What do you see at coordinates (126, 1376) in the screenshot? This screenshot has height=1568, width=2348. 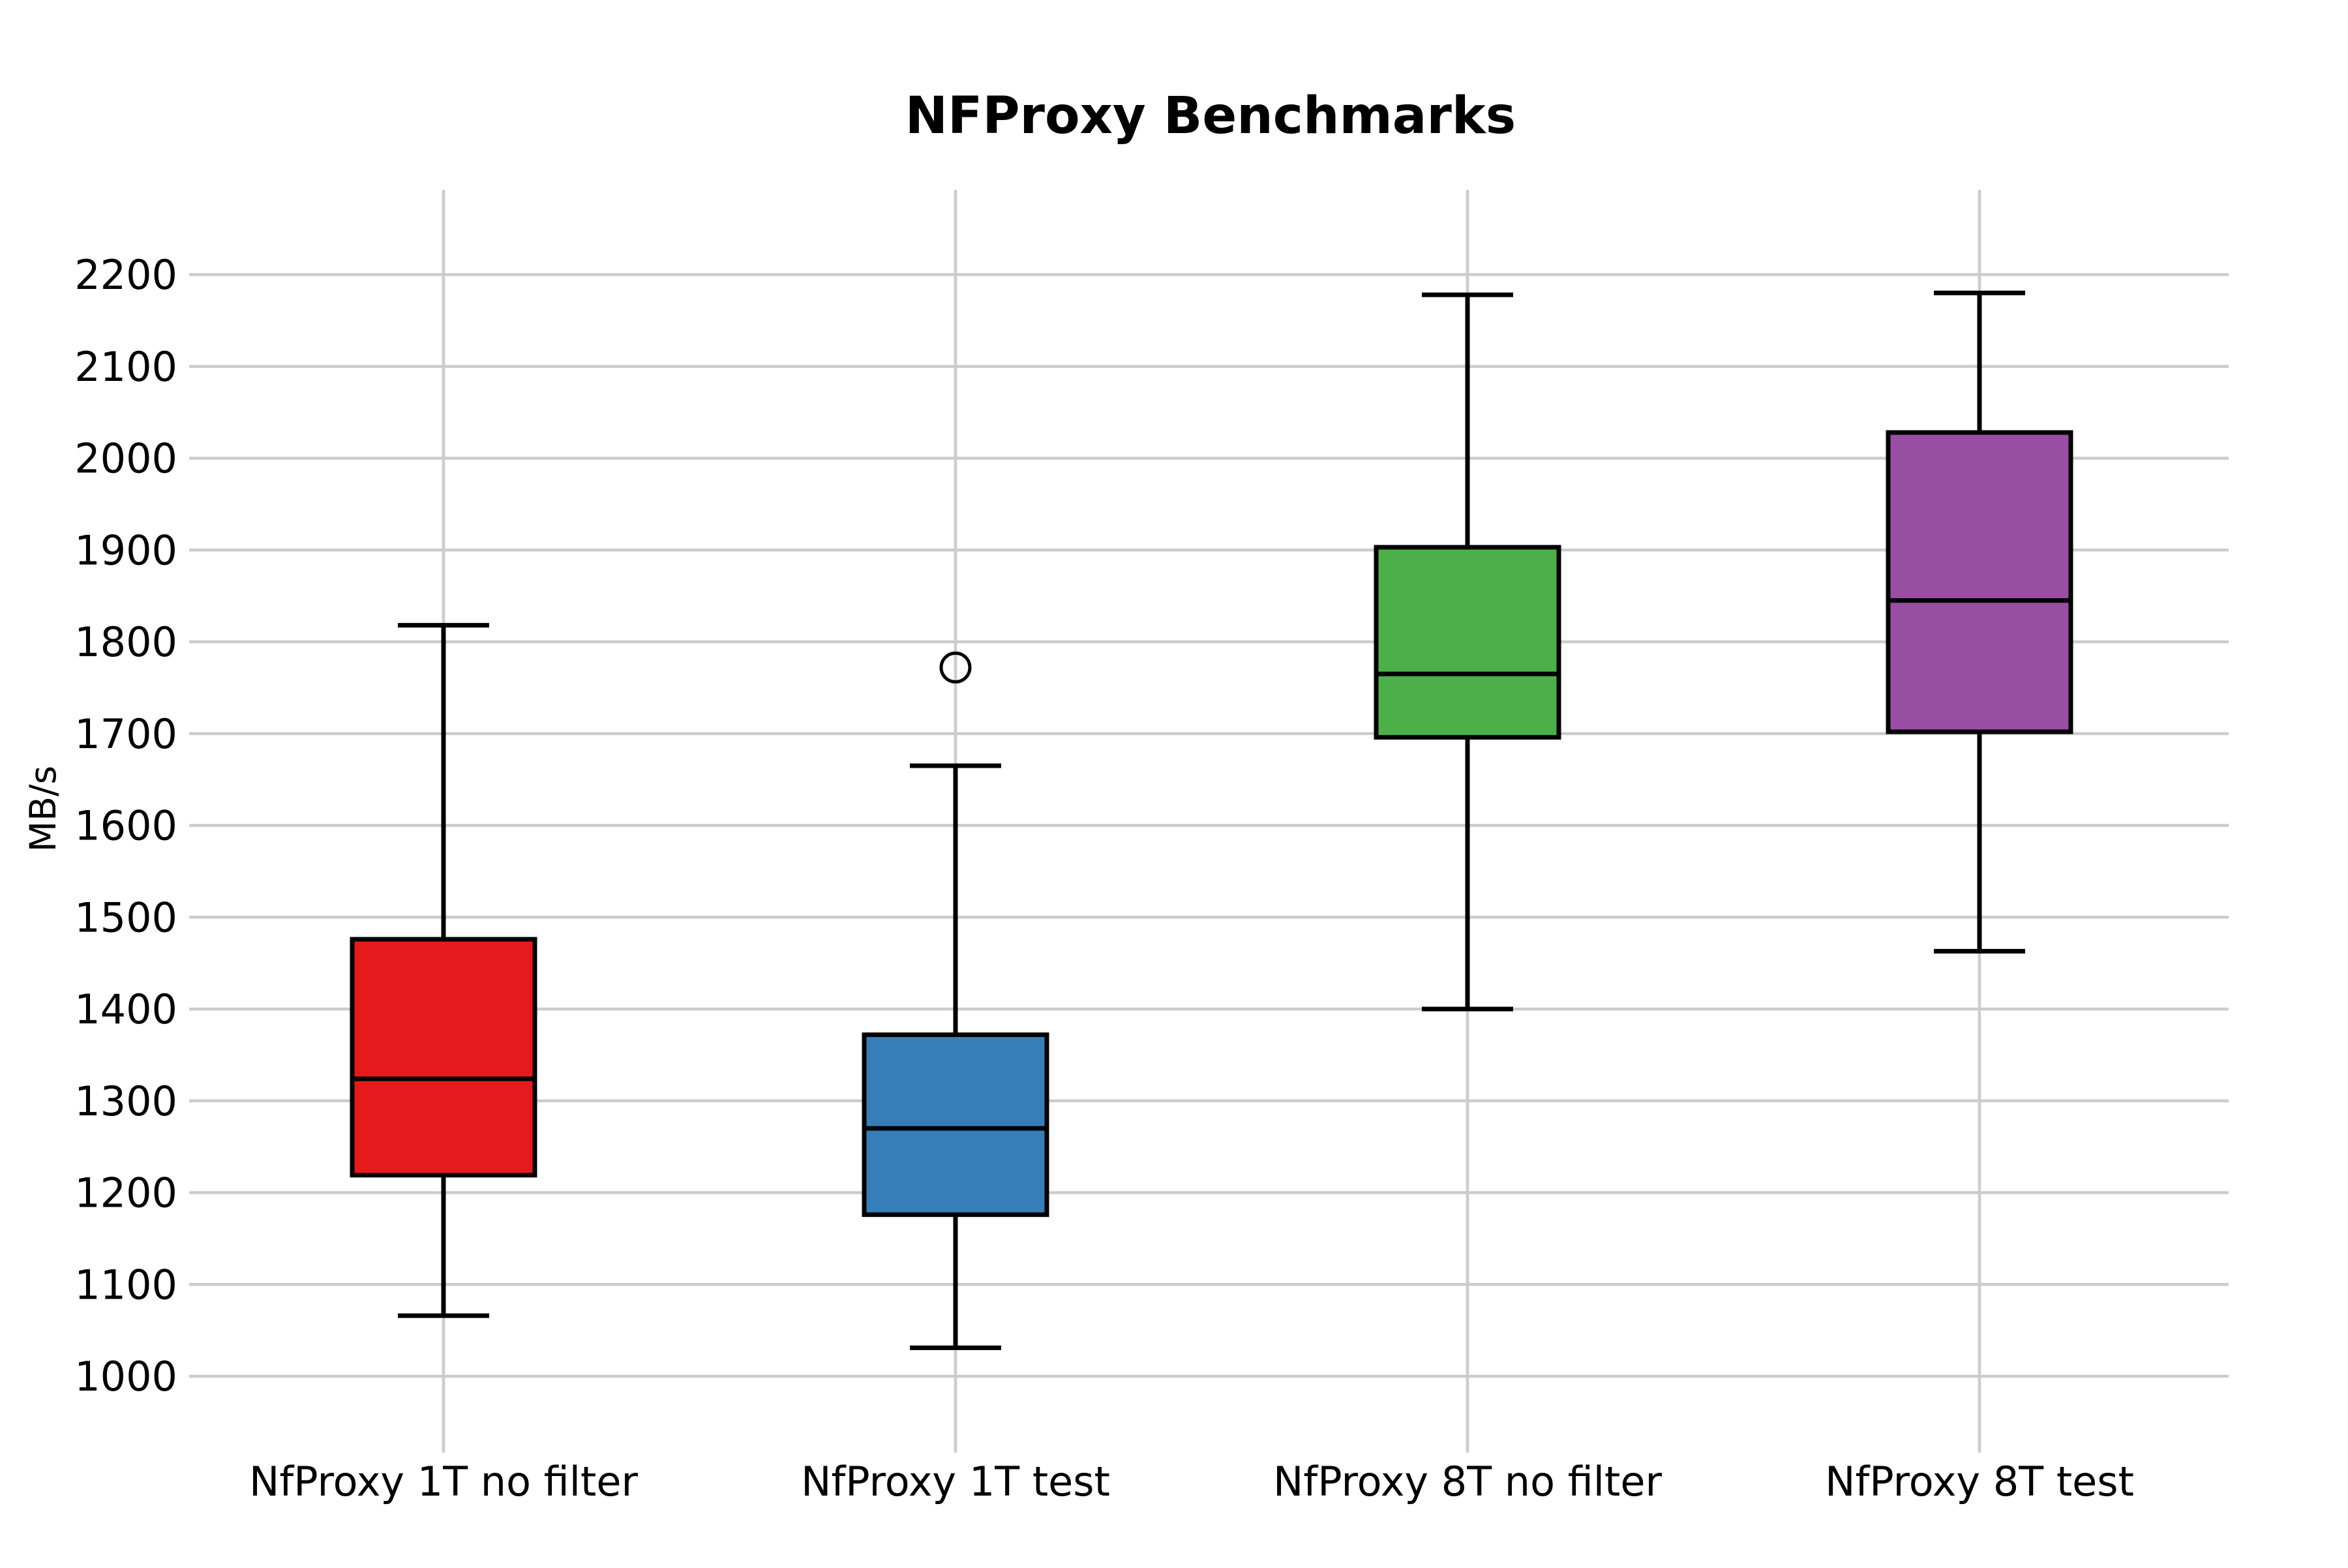 I see `y-tick-label: 1000` at bounding box center [126, 1376].